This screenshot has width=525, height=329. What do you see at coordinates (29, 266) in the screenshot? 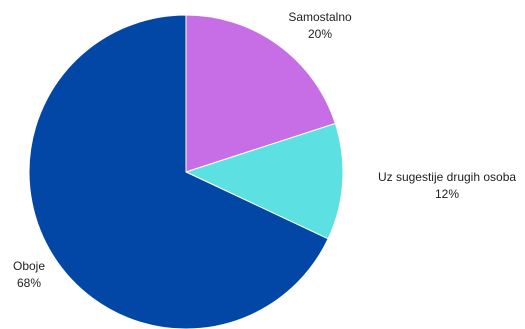
I see `slice-label: Oboje` at bounding box center [29, 266].